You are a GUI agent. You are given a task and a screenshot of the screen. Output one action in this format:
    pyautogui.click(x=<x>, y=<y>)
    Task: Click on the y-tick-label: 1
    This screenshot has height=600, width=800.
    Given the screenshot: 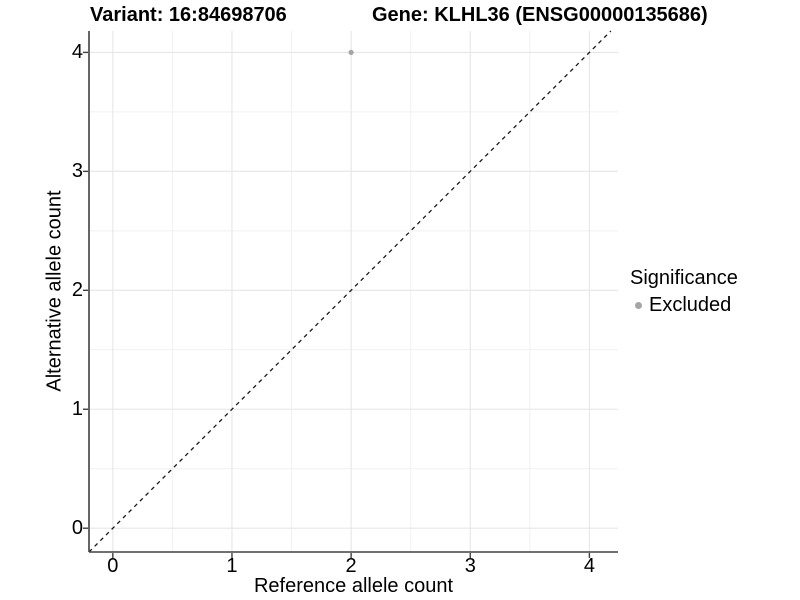 What is the action you would take?
    pyautogui.click(x=77, y=409)
    